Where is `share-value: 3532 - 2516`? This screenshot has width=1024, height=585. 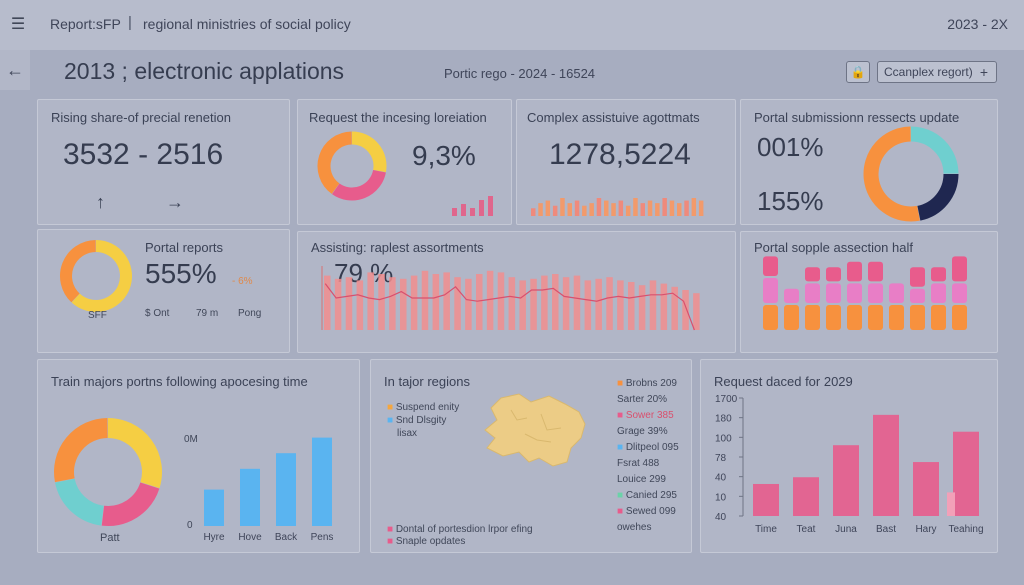 share-value: 3532 - 2516 is located at coordinates (143, 154).